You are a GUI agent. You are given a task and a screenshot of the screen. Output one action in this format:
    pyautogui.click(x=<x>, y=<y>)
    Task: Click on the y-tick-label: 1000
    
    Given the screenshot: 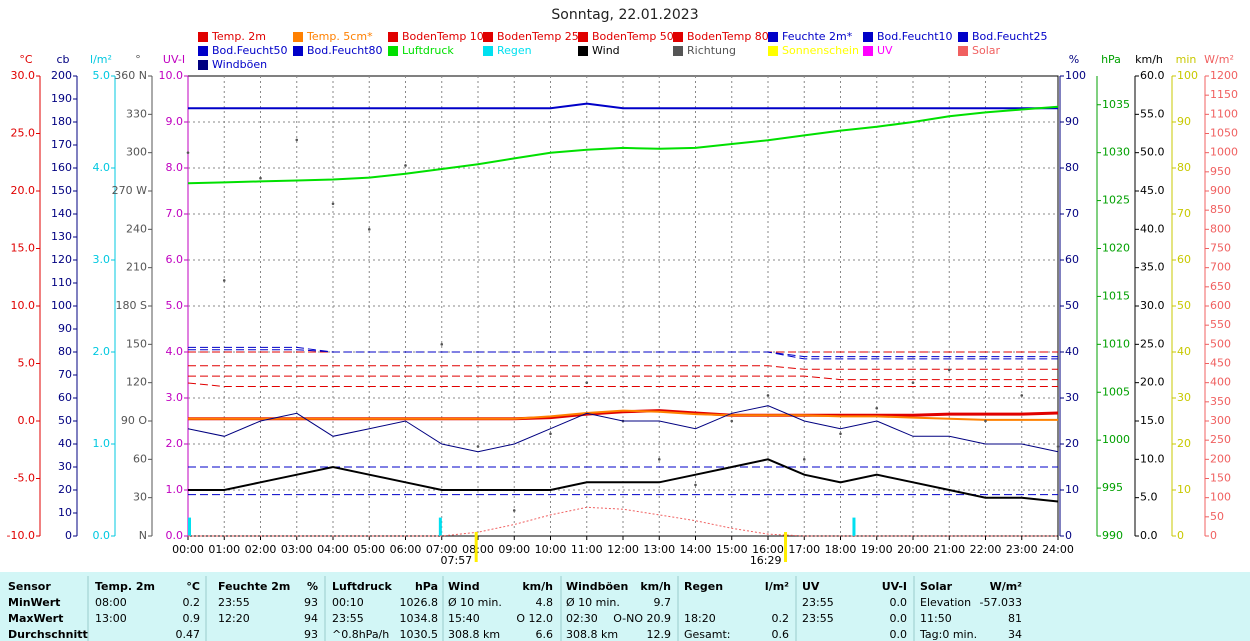 What is the action you would take?
    pyautogui.click(x=1116, y=439)
    